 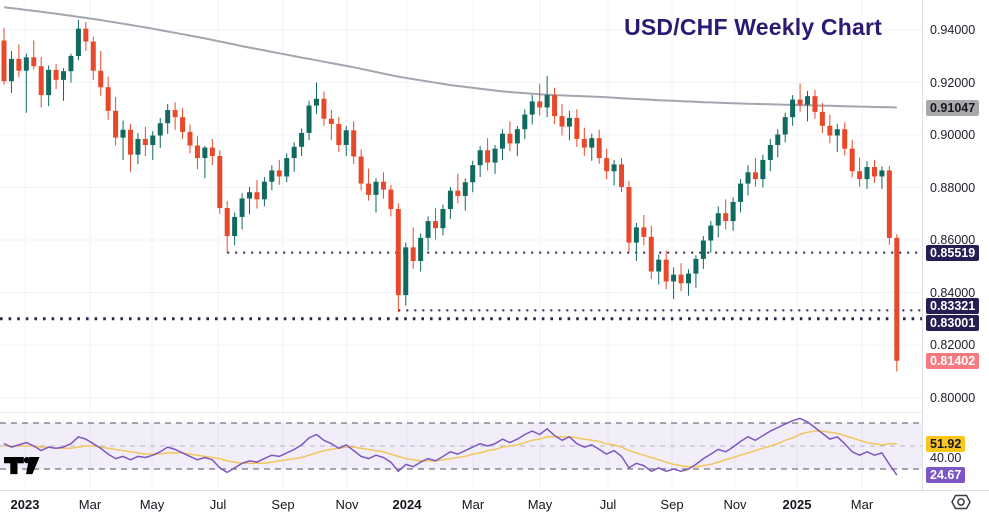 What do you see at coordinates (22, 466) in the screenshot?
I see `tradingview-logo-icon` at bounding box center [22, 466].